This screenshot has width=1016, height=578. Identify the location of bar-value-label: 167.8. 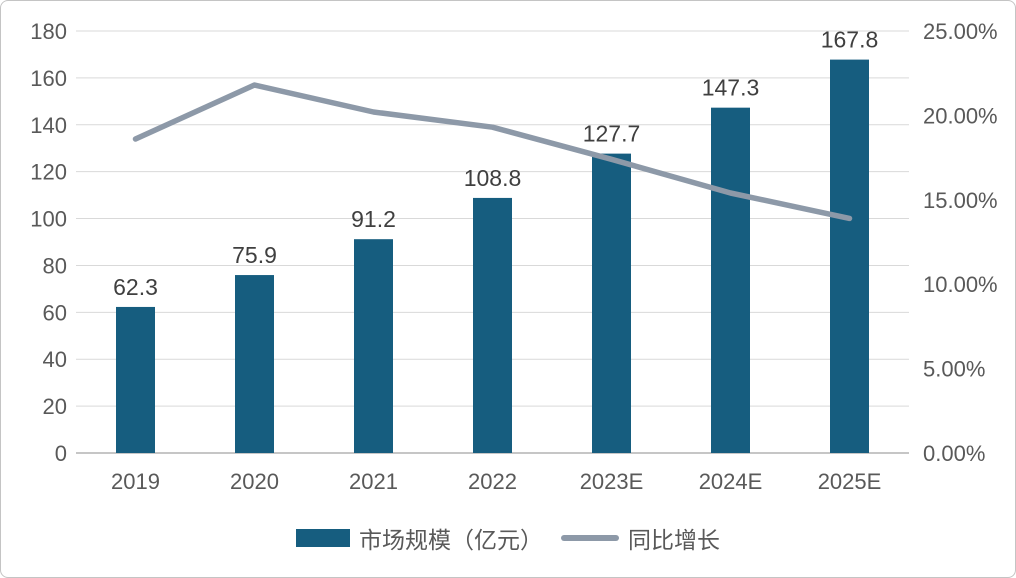
(850, 40).